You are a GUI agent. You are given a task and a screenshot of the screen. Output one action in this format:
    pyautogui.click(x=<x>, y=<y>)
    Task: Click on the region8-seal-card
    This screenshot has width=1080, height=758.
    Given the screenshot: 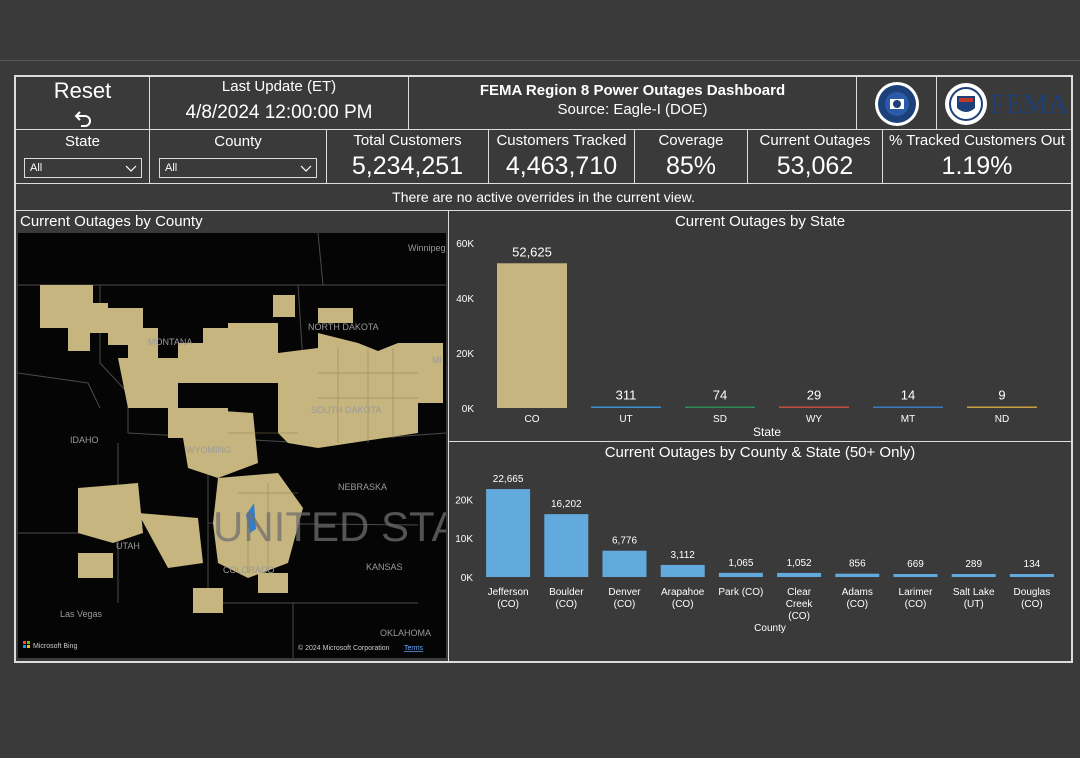 What is the action you would take?
    pyautogui.click(x=896, y=103)
    